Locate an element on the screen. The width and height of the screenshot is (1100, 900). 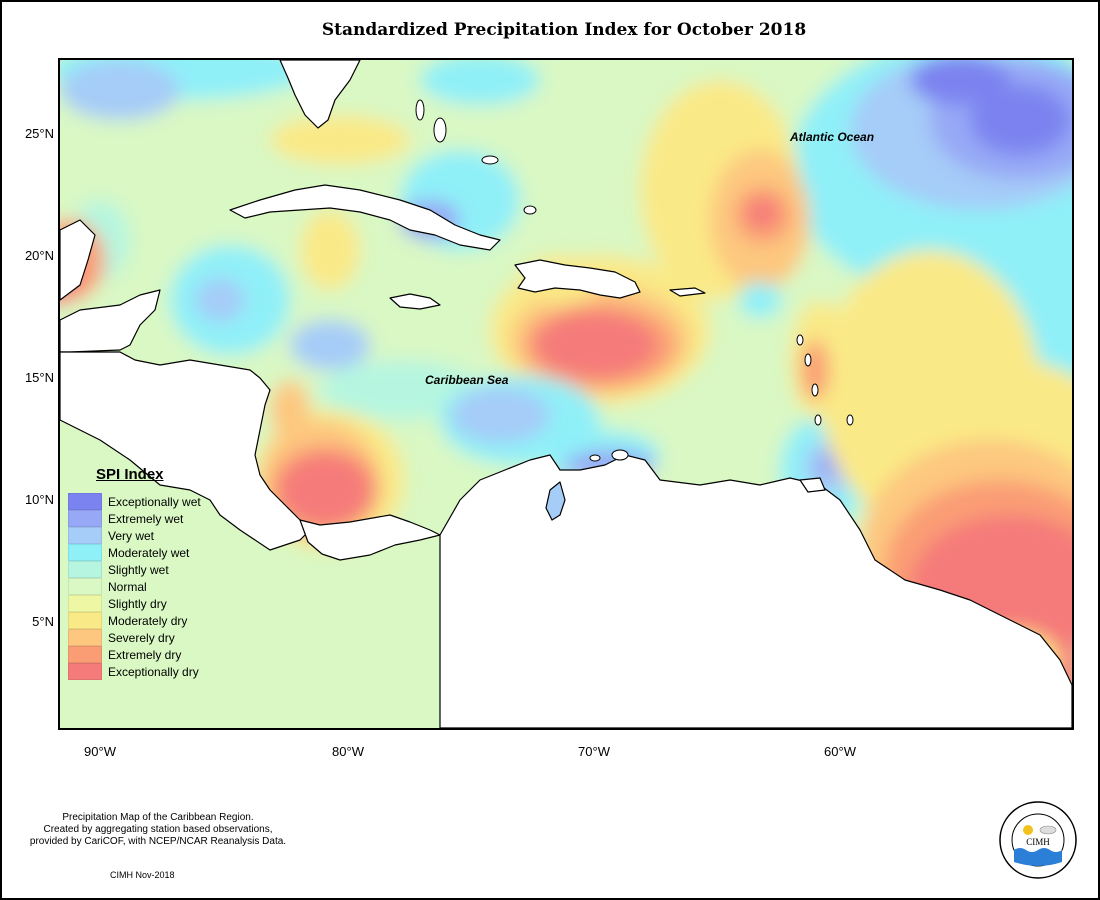
legend-item: Exceptionally wet is located at coordinates (158, 501).